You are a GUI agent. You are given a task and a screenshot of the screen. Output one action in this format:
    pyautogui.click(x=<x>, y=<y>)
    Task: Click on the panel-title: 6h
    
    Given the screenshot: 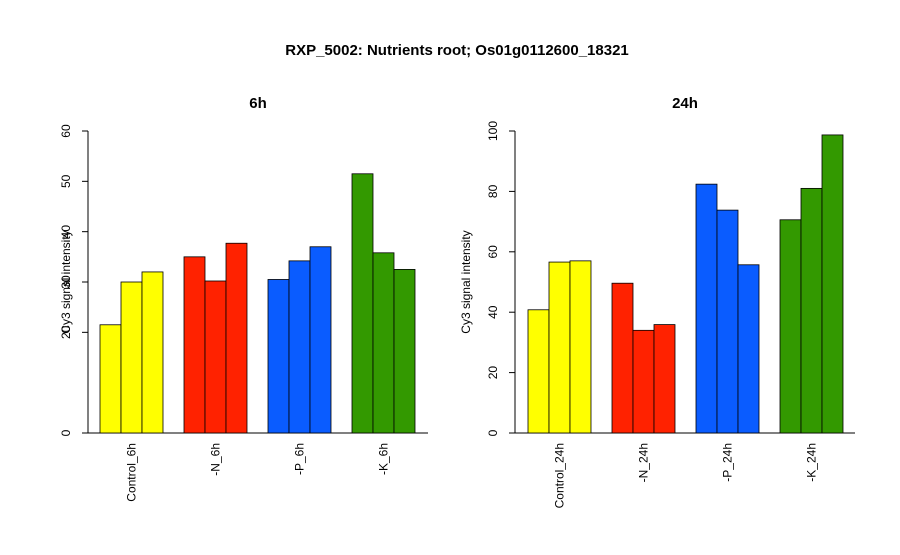 What is the action you would take?
    pyautogui.click(x=258, y=103)
    